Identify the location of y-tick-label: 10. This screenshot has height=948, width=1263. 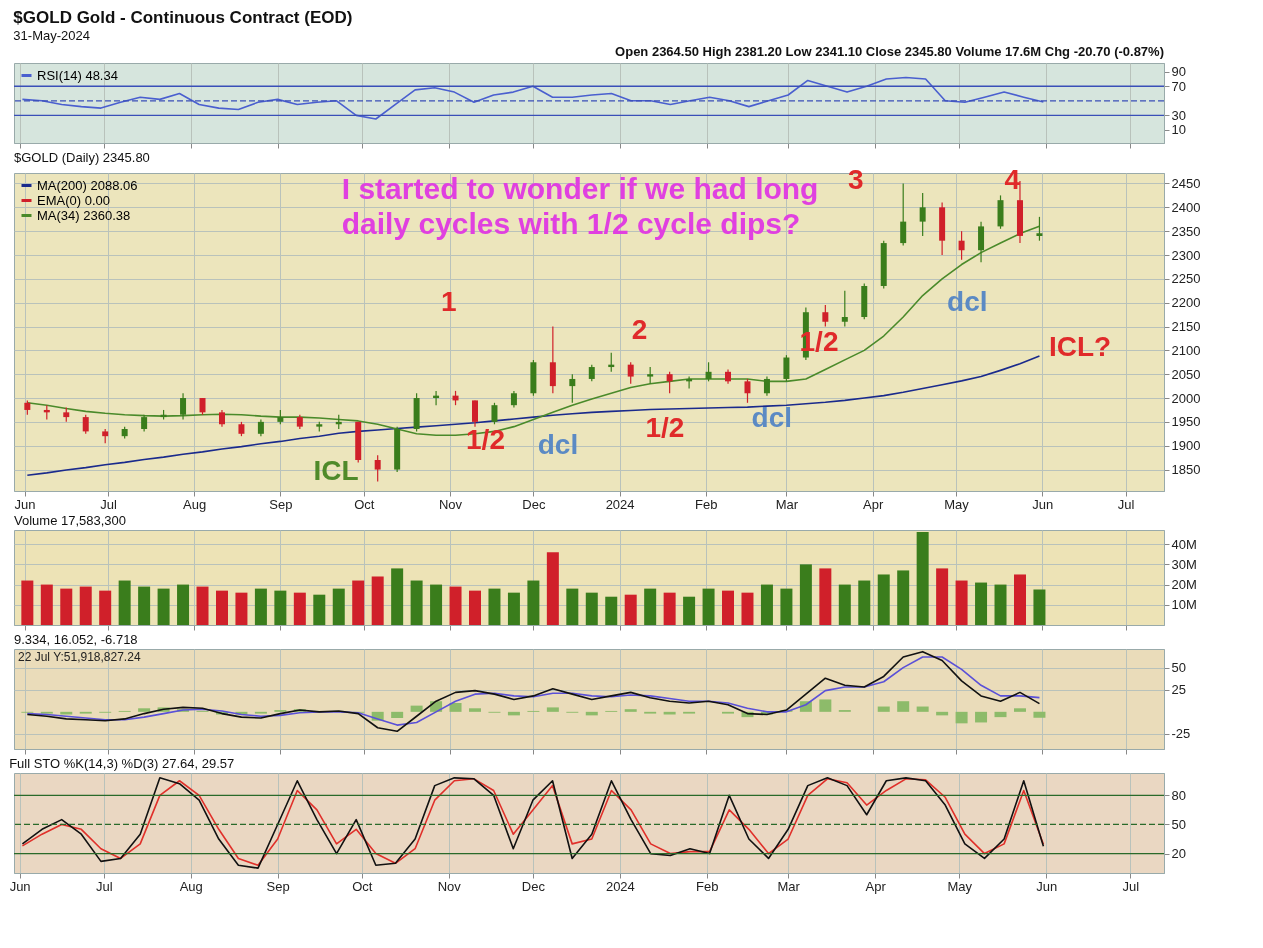
(1178, 130).